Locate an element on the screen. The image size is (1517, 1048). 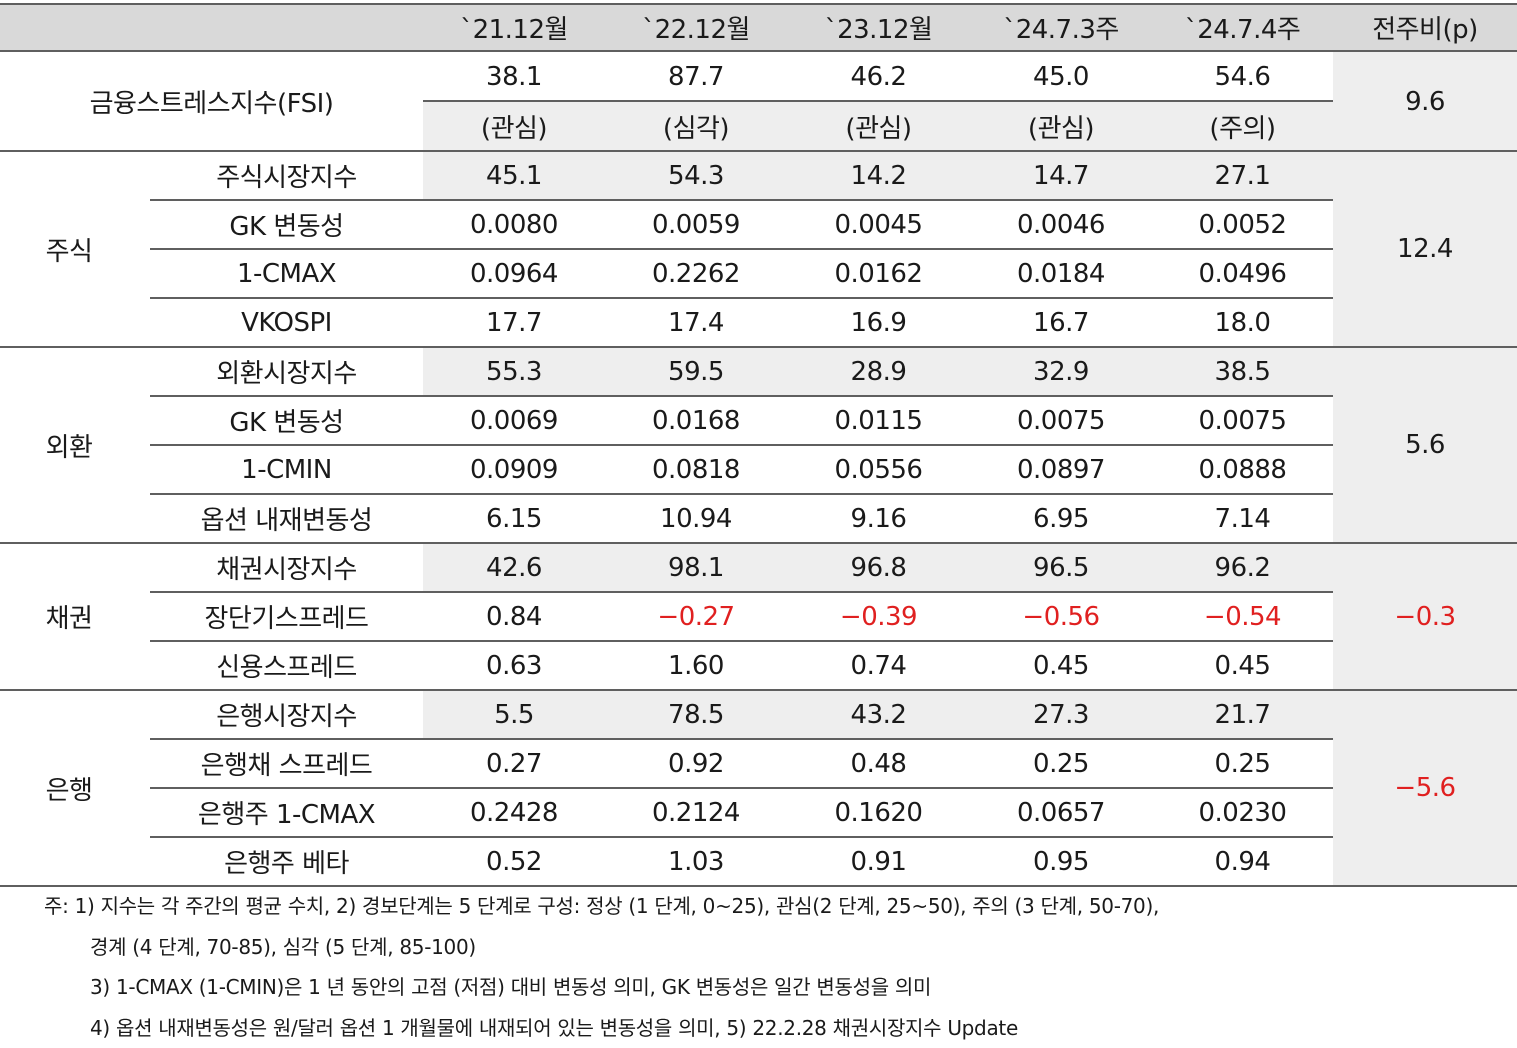
row-value: 45.1 is located at coordinates (514, 175).